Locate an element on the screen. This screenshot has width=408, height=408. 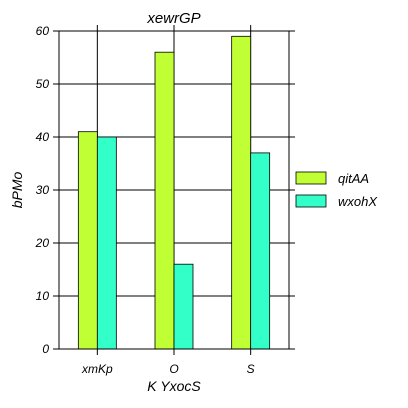
legend-label-wxohX: wxohX is located at coordinates (358, 201).